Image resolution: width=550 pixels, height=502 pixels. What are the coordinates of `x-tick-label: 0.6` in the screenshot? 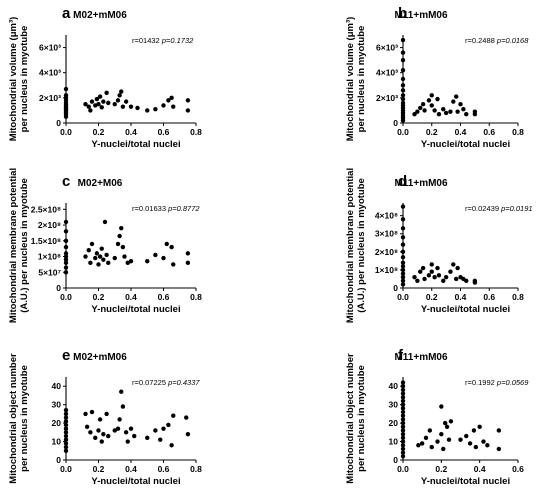 It's located at (164, 297).